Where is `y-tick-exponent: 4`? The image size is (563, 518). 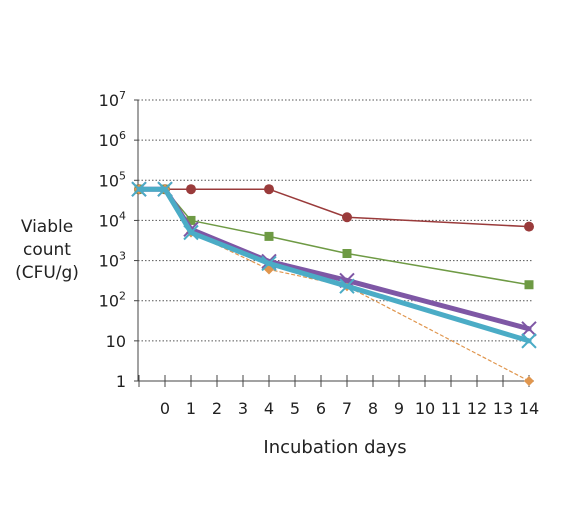
y-tick-exponent: 4 is located at coordinates (122, 215).